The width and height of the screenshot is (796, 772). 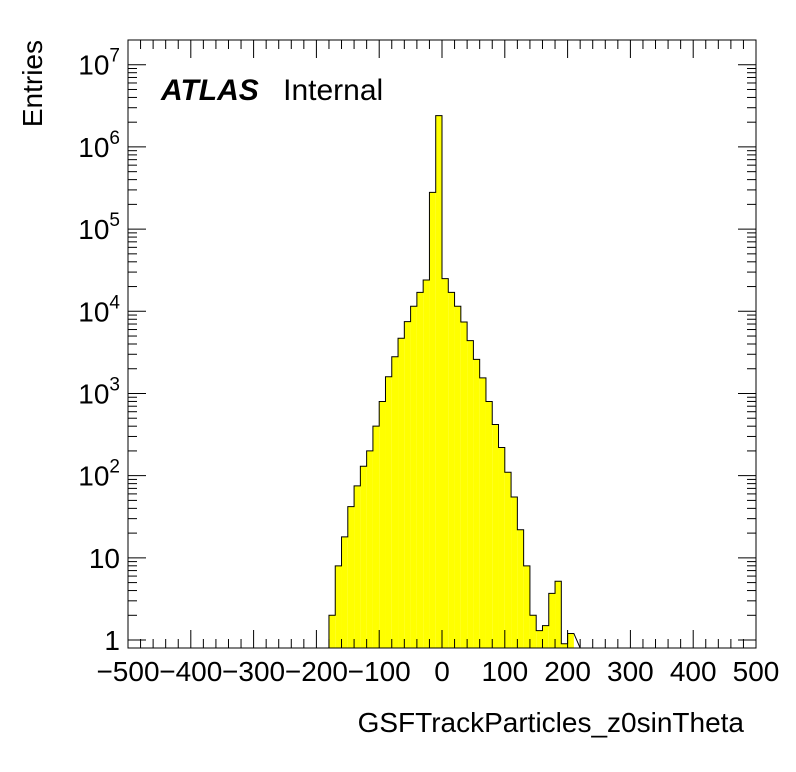 What do you see at coordinates (99, 227) in the screenshot?
I see `y-tick-label: 10⁵` at bounding box center [99, 227].